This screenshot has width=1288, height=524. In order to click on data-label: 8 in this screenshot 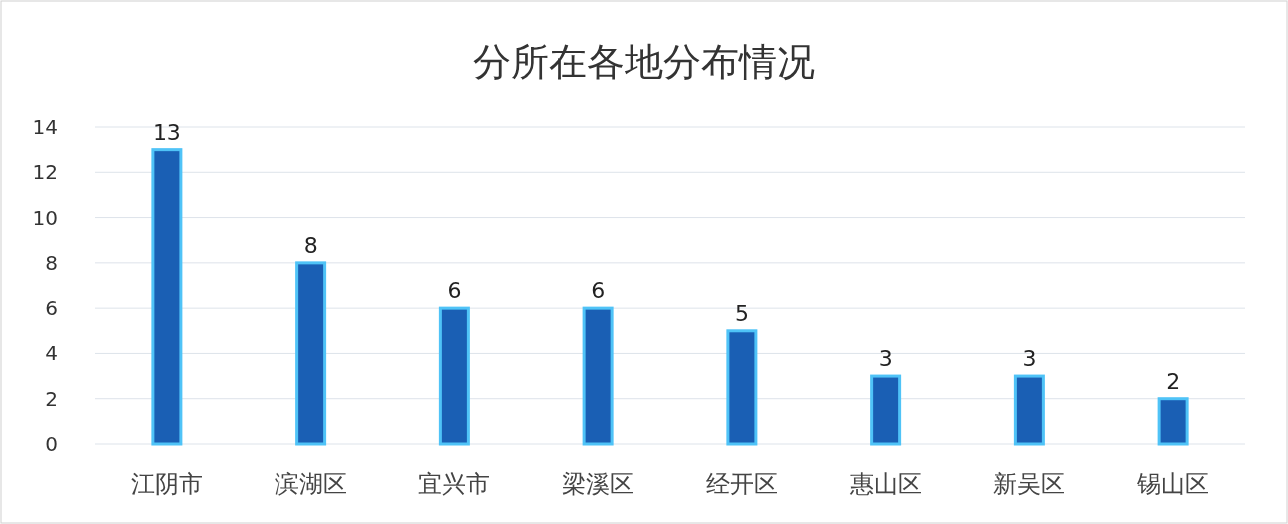, I will do `click(310, 245)`.